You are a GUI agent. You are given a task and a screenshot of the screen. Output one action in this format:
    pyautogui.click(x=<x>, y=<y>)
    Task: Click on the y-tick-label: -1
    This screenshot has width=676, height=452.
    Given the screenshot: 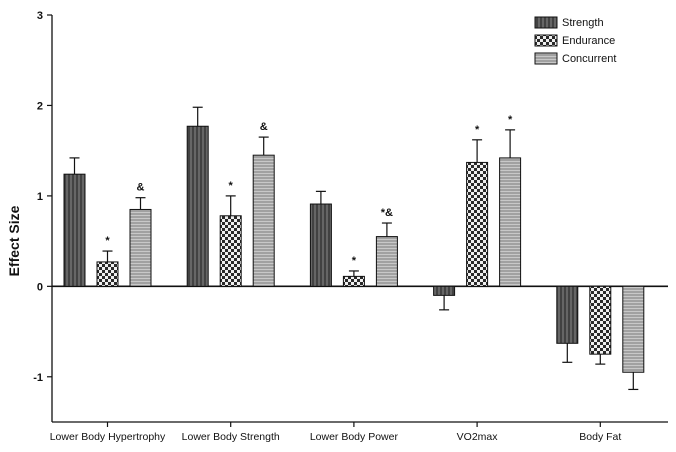 What is the action you would take?
    pyautogui.click(x=38, y=378)
    